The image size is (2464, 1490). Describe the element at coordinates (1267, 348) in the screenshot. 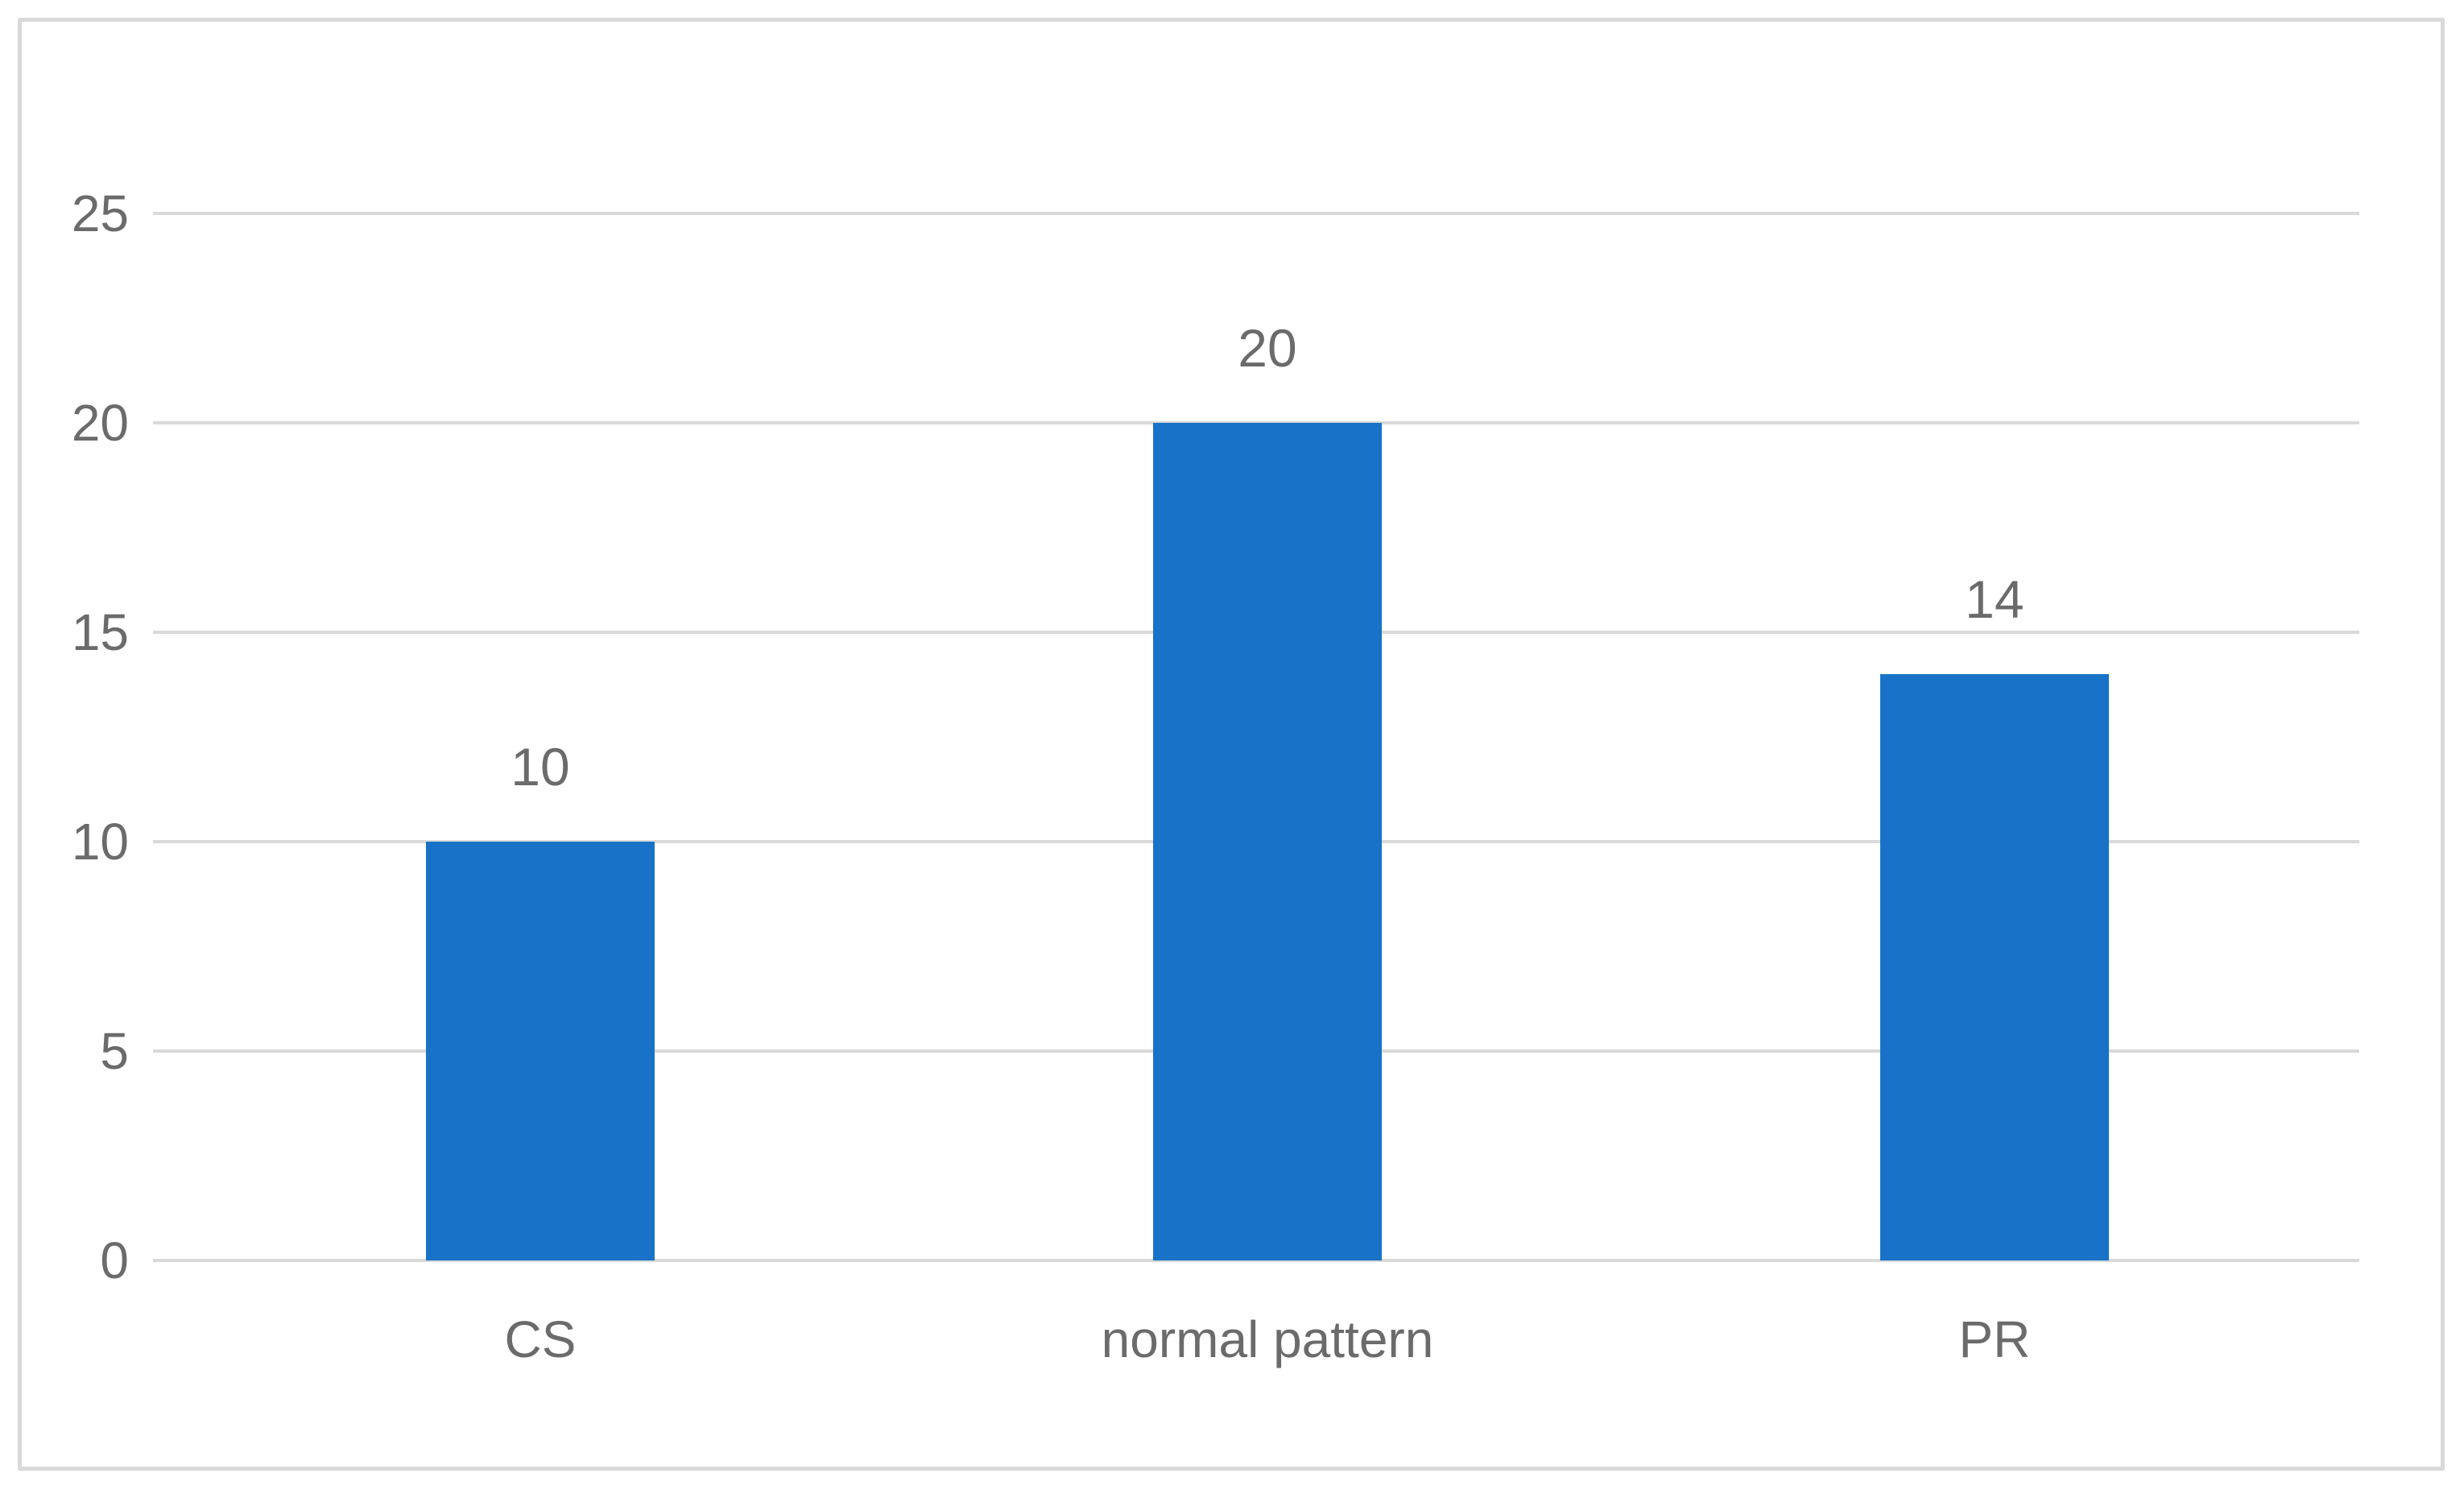

I see `bar-value-label-normal-pattern: 20` at that location.